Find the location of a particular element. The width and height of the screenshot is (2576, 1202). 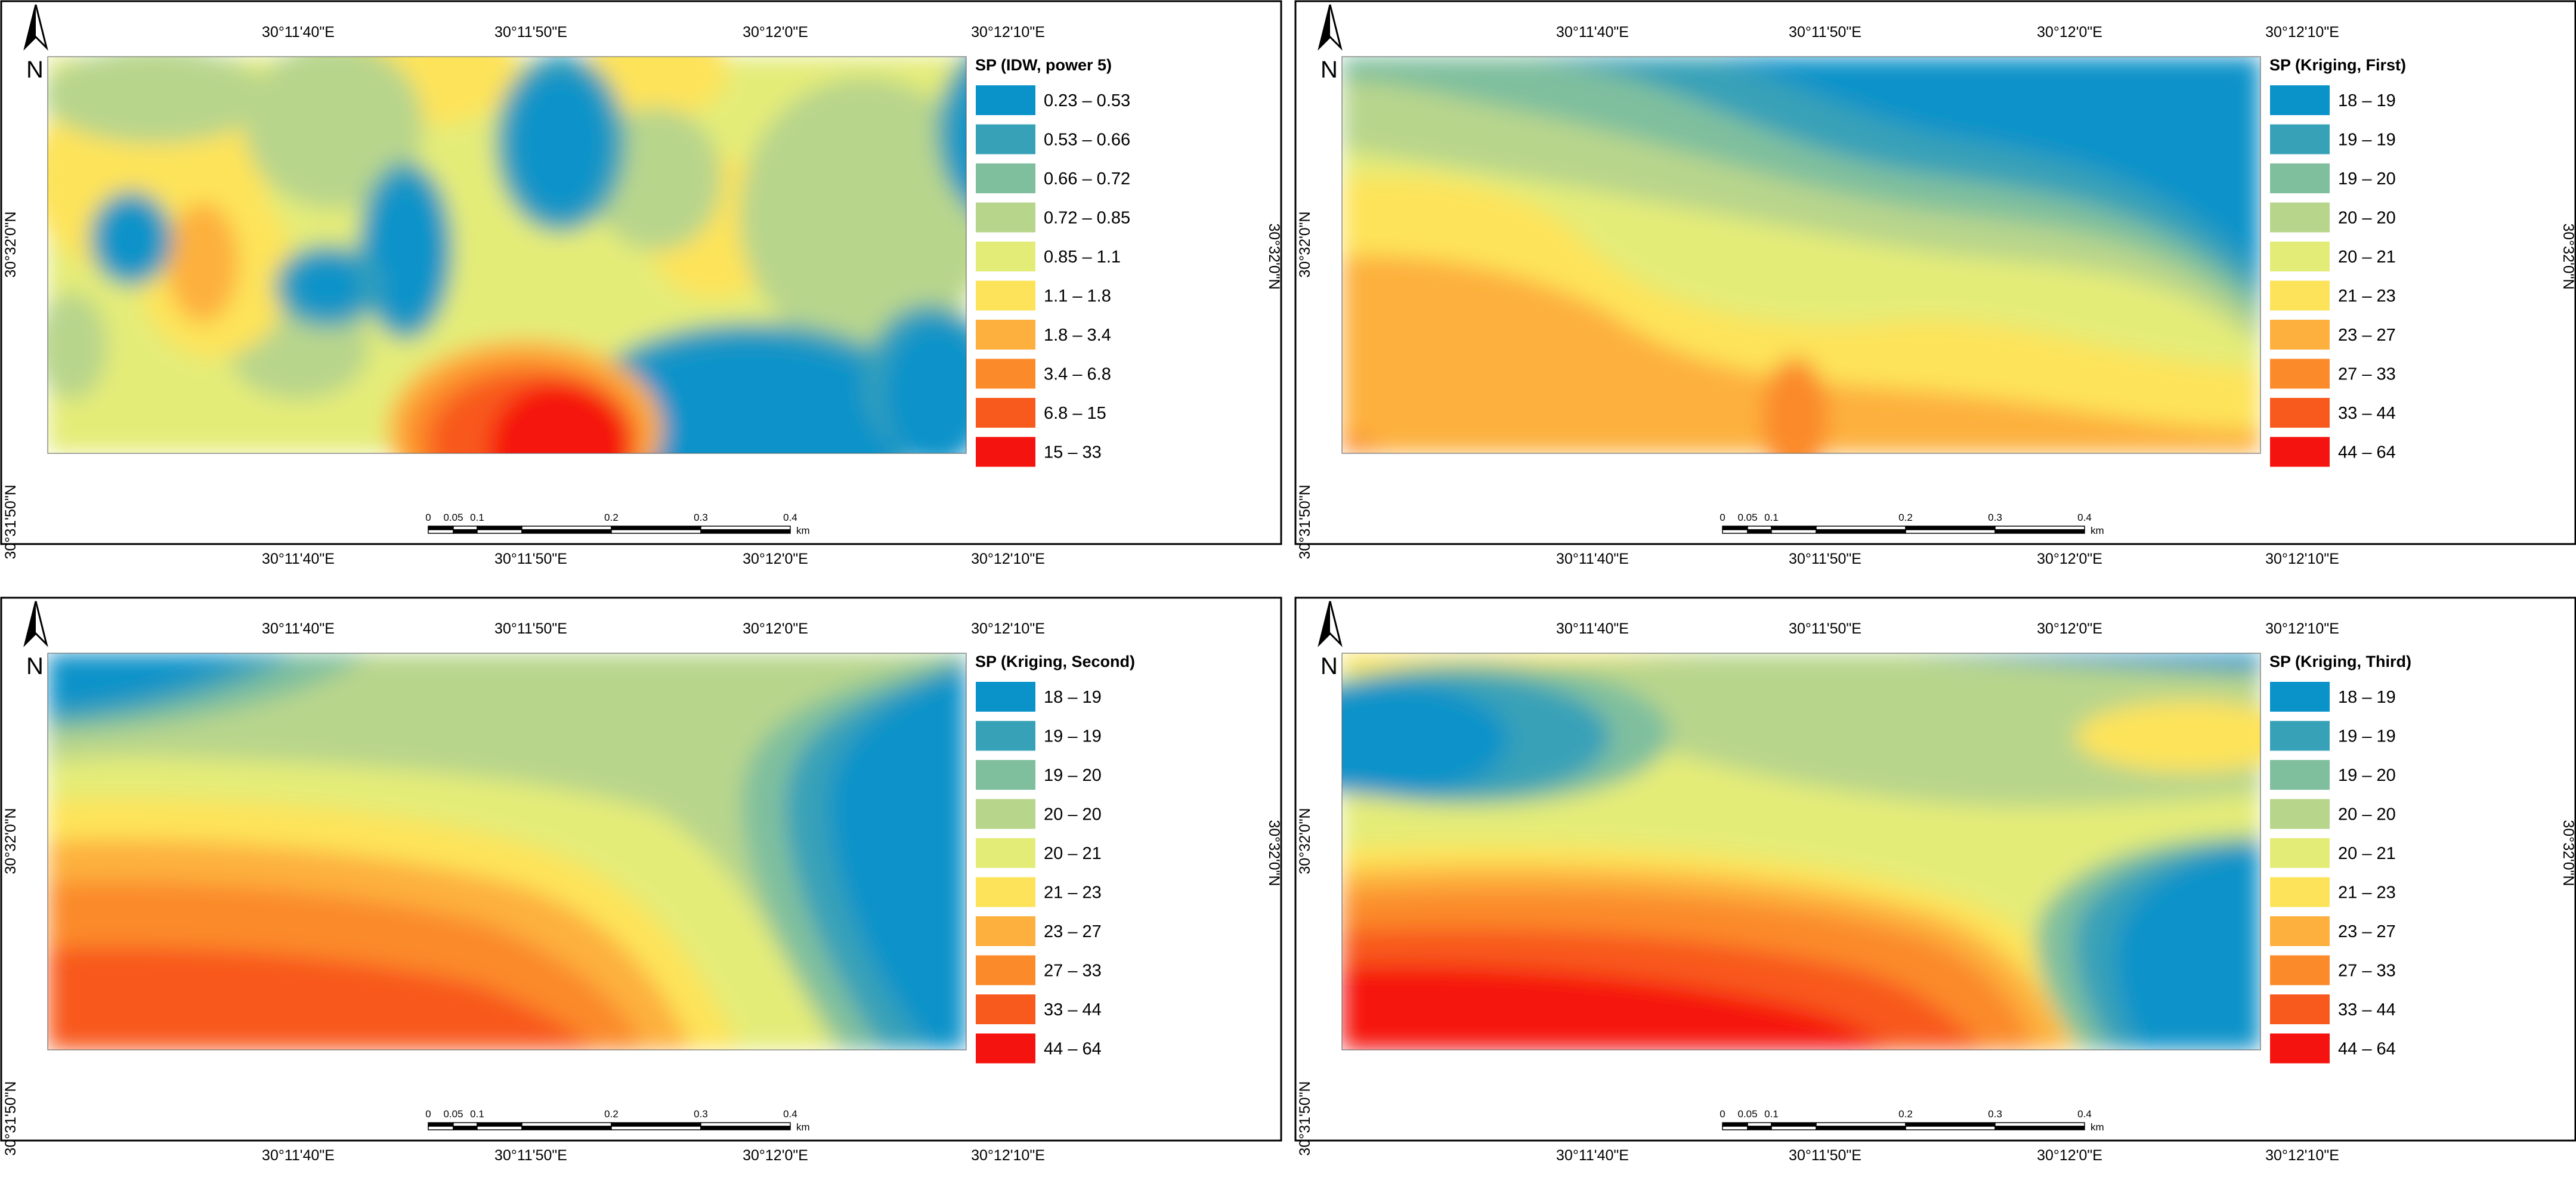

scale-bar-label: 0 is located at coordinates (1722, 517).